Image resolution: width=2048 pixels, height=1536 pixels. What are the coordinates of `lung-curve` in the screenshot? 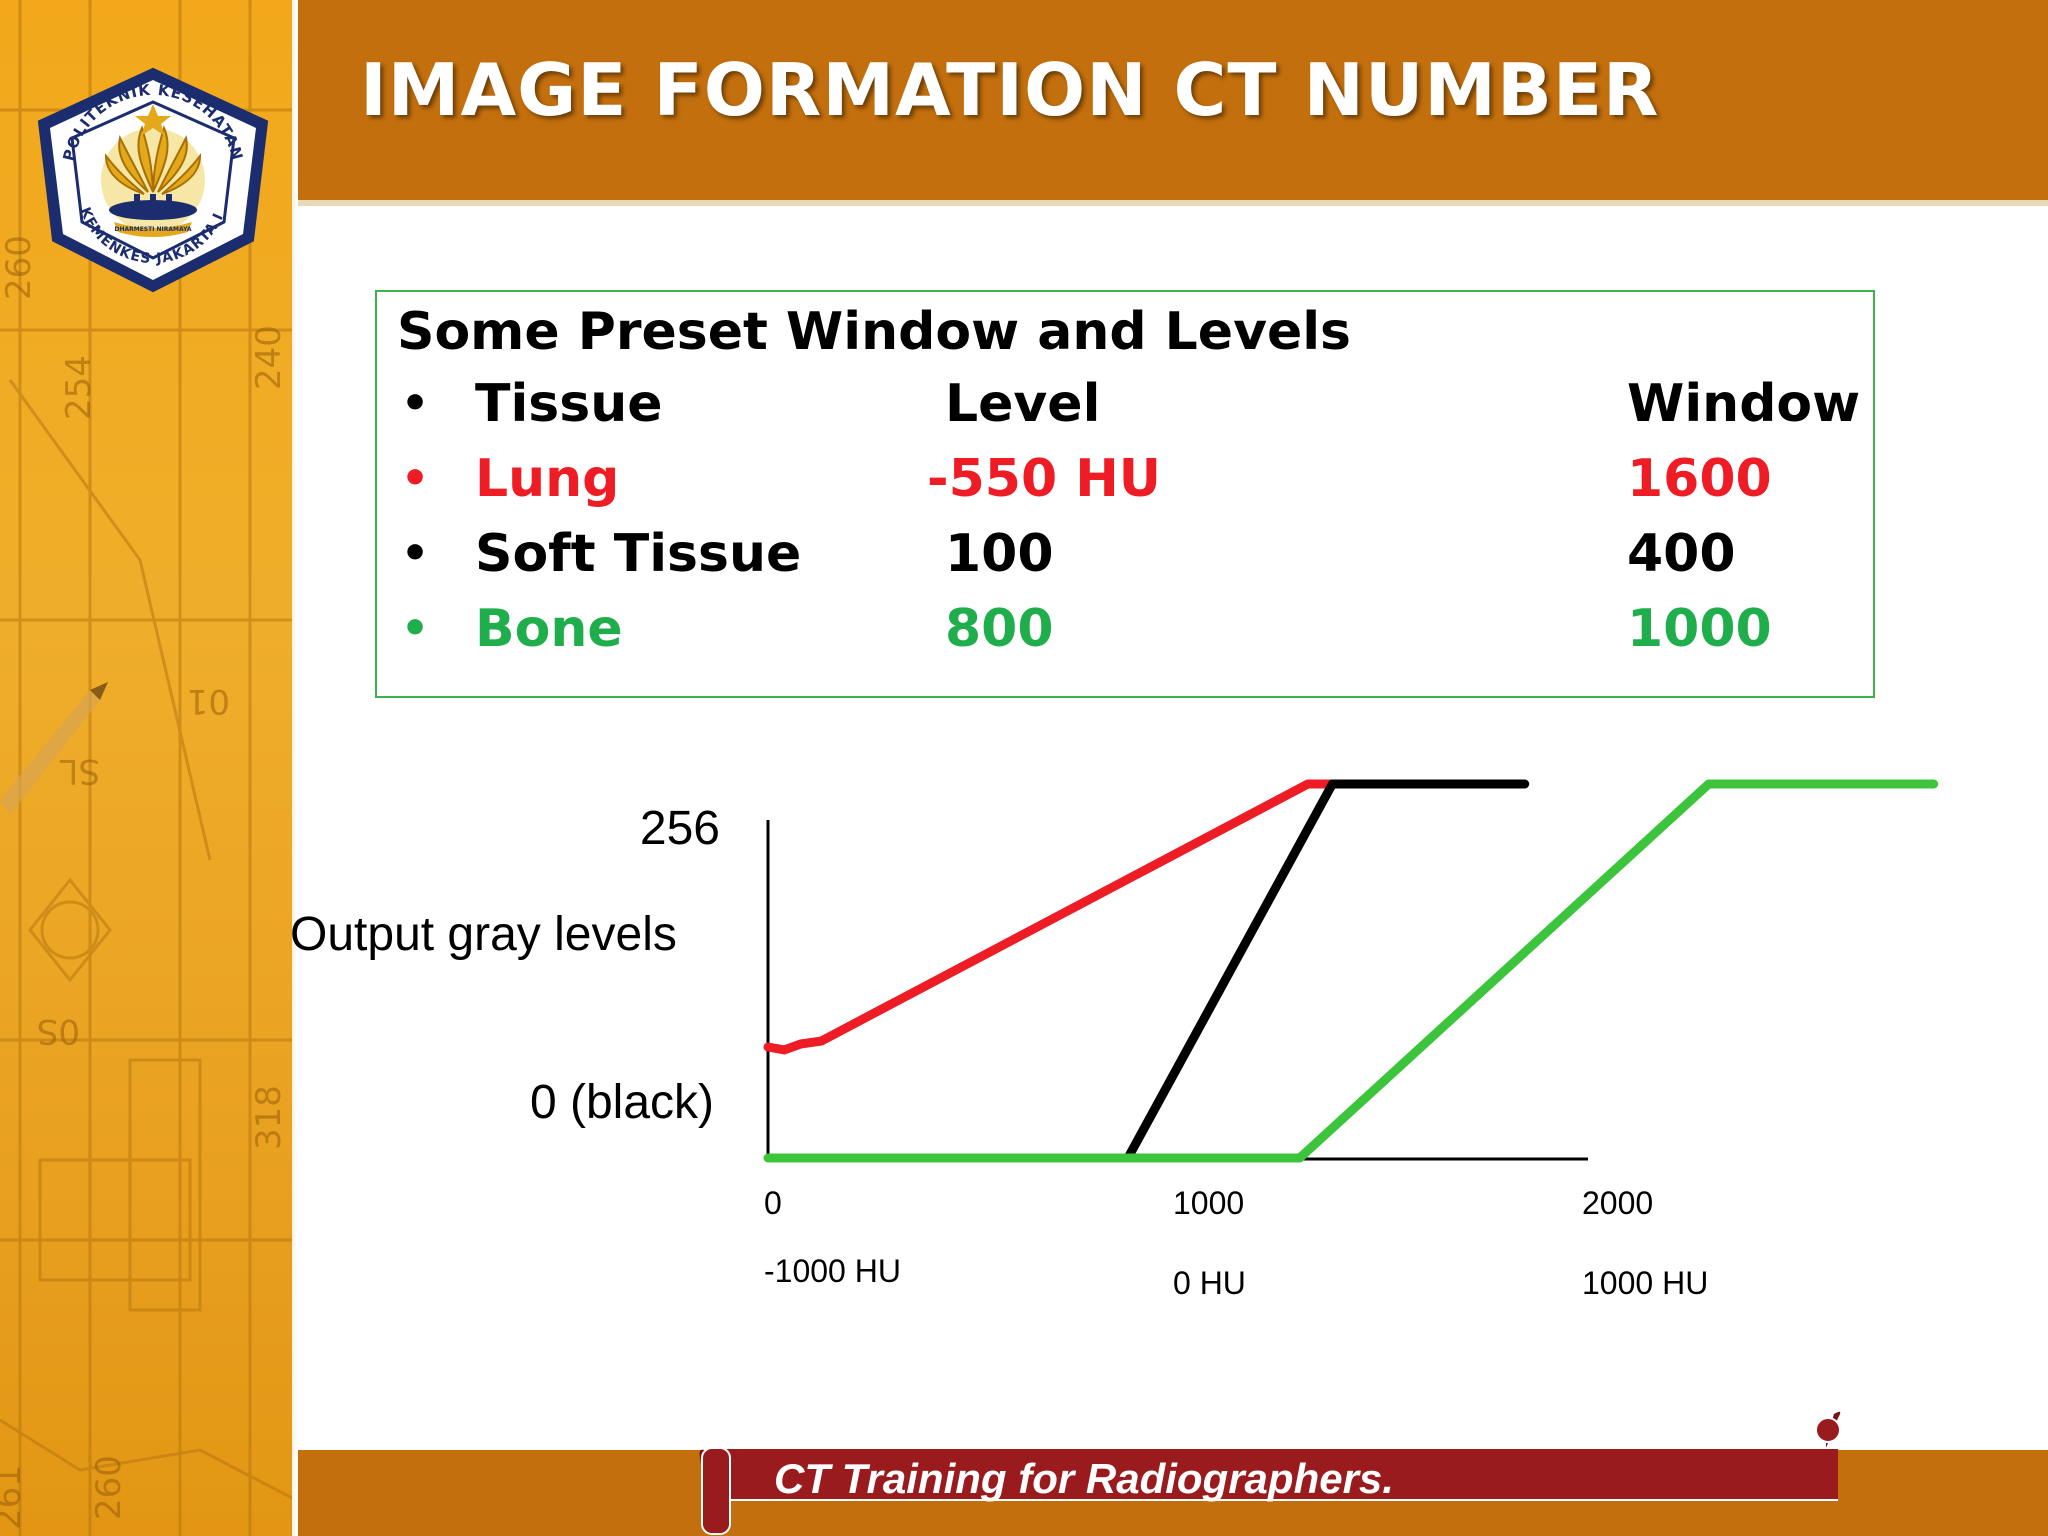 It's located at (1146, 917).